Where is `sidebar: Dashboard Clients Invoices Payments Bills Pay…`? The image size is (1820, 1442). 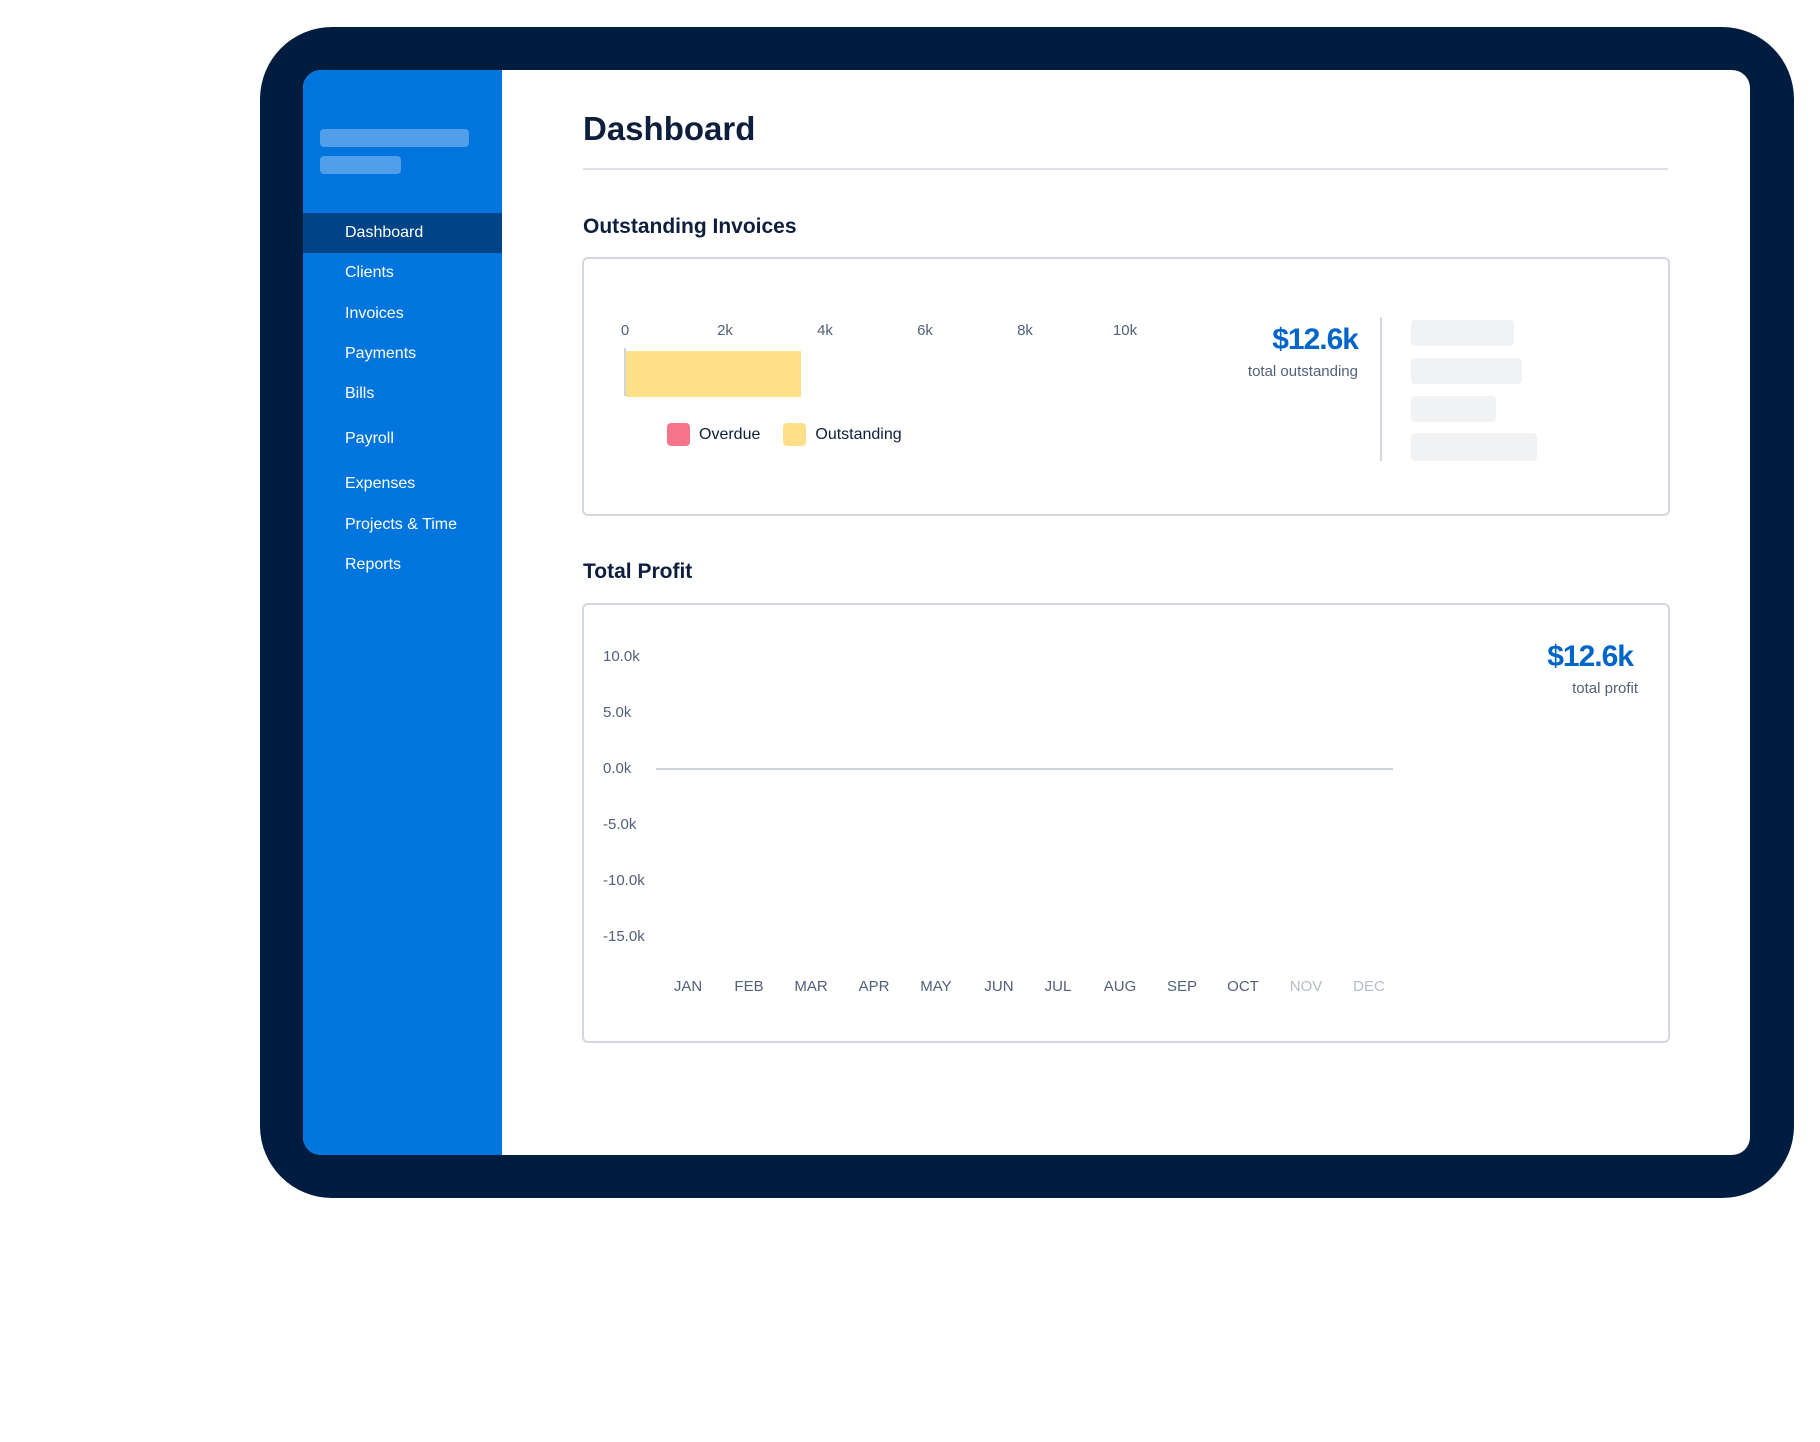
sidebar: Dashboard Clients Invoices Payments Bills Pay… is located at coordinates (402, 612).